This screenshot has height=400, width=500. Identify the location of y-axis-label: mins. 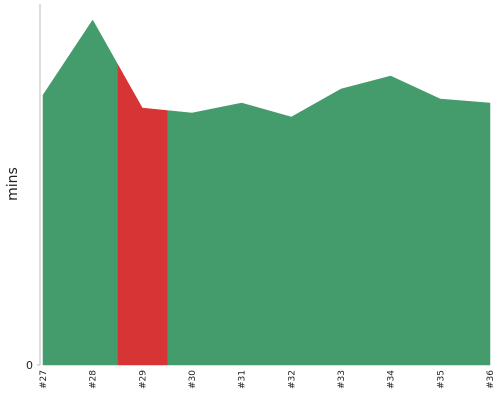
(13, 184).